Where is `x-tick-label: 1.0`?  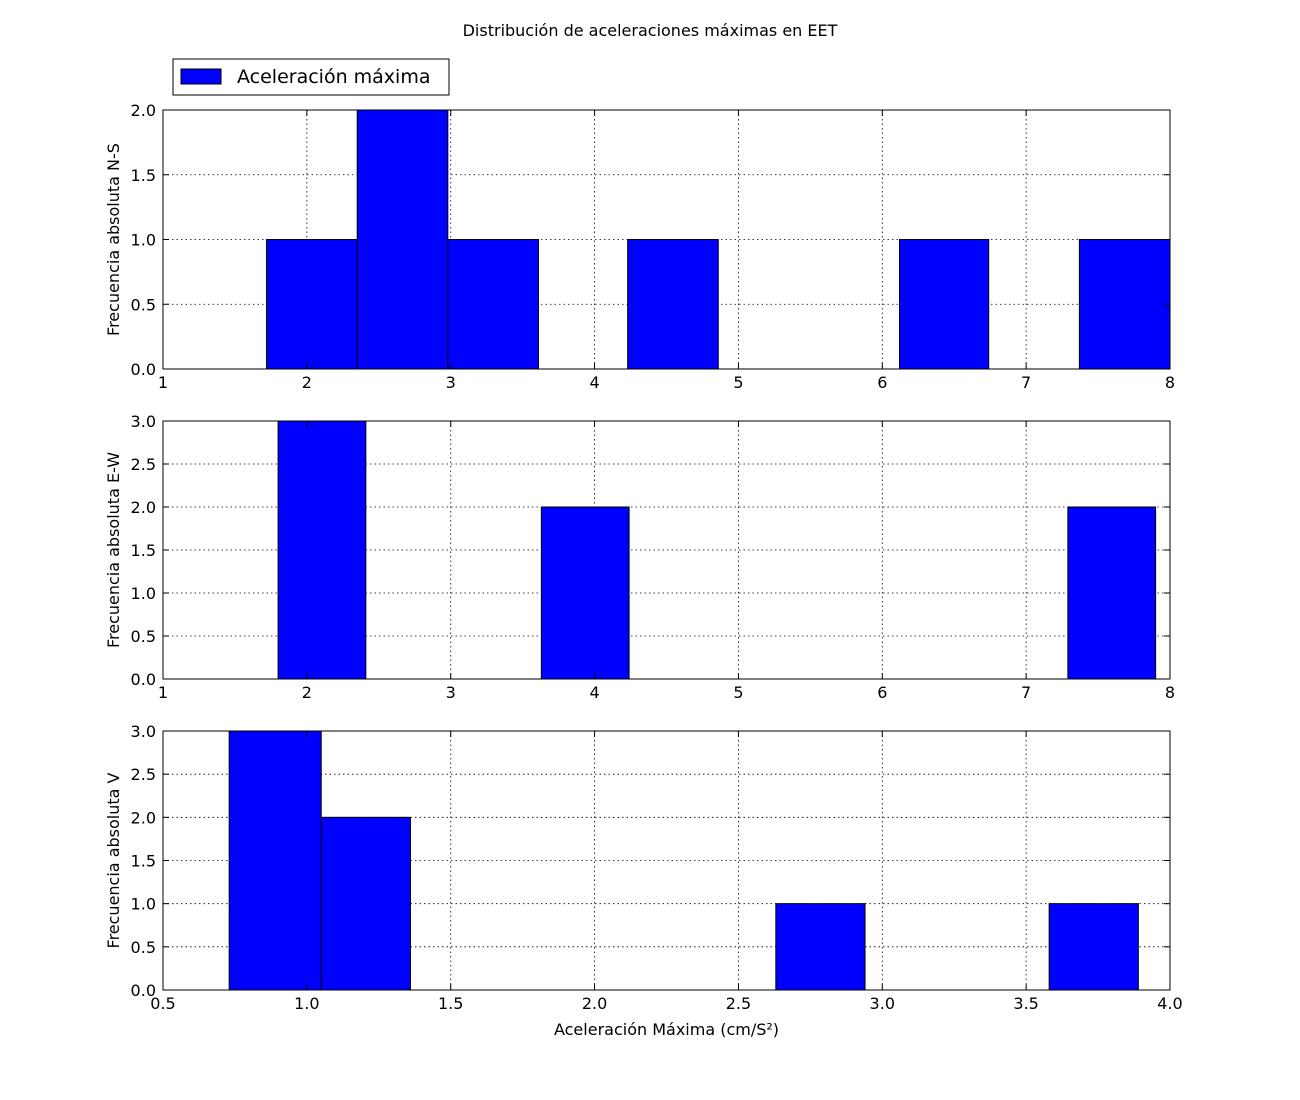
x-tick-label: 1.0 is located at coordinates (306, 1003).